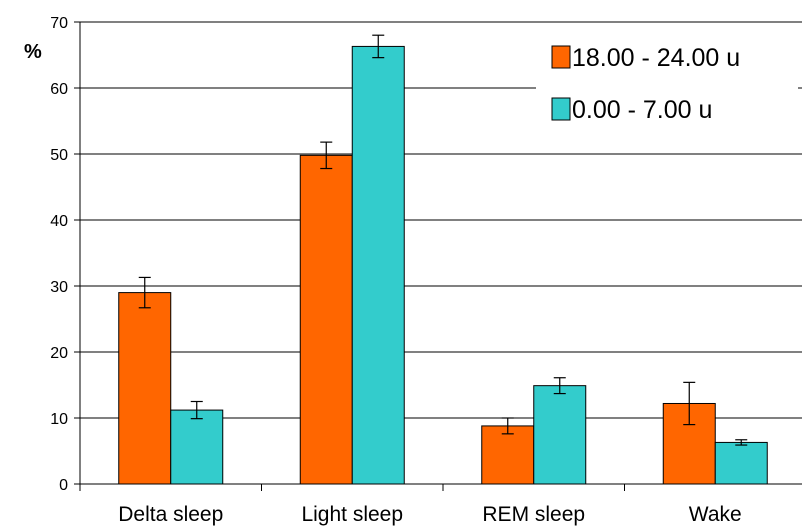 This screenshot has width=802, height=532. I want to click on y-tick-label: 20, so click(59, 353).